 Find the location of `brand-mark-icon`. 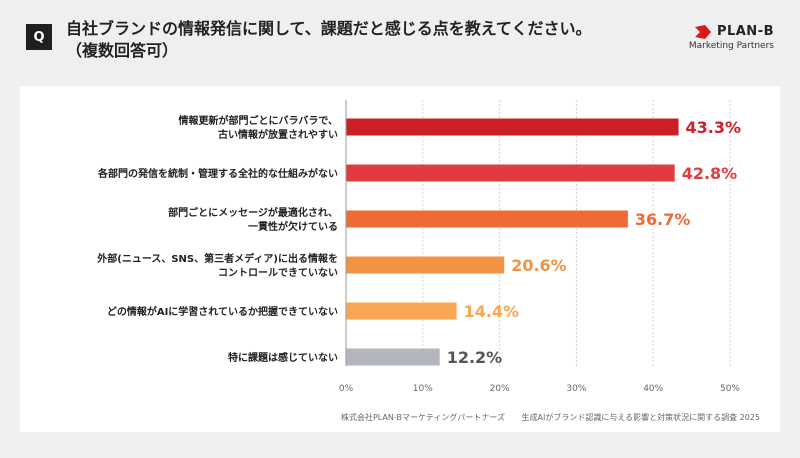

brand-mark-icon is located at coordinates (702, 31).